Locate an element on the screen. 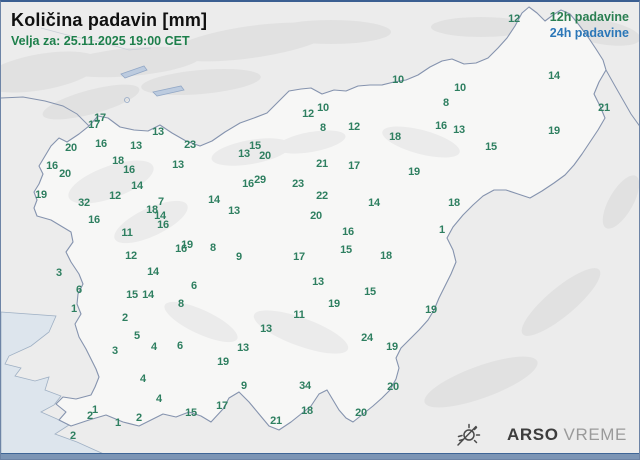  arso-vreme-logo: ARSO VREME is located at coordinates (541, 435).